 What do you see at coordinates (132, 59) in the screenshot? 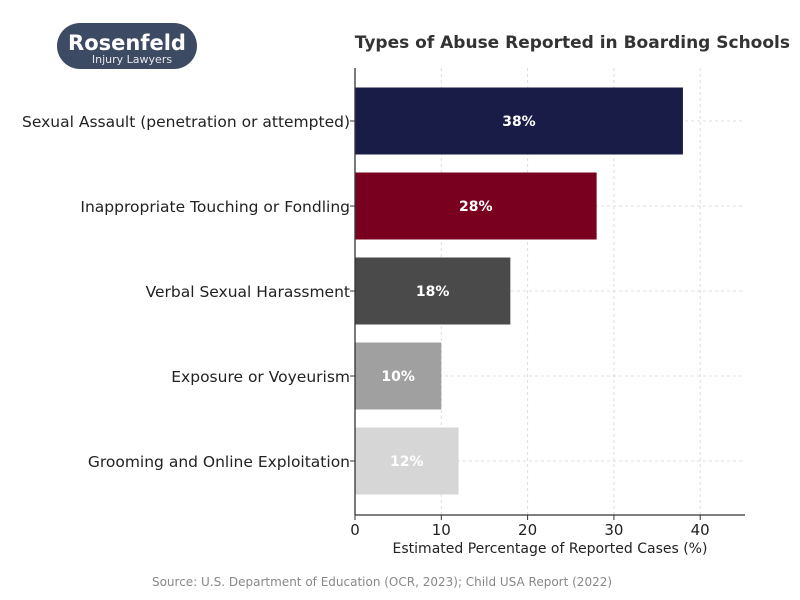
I see `logo-tagline: Injury Lawyers` at bounding box center [132, 59].